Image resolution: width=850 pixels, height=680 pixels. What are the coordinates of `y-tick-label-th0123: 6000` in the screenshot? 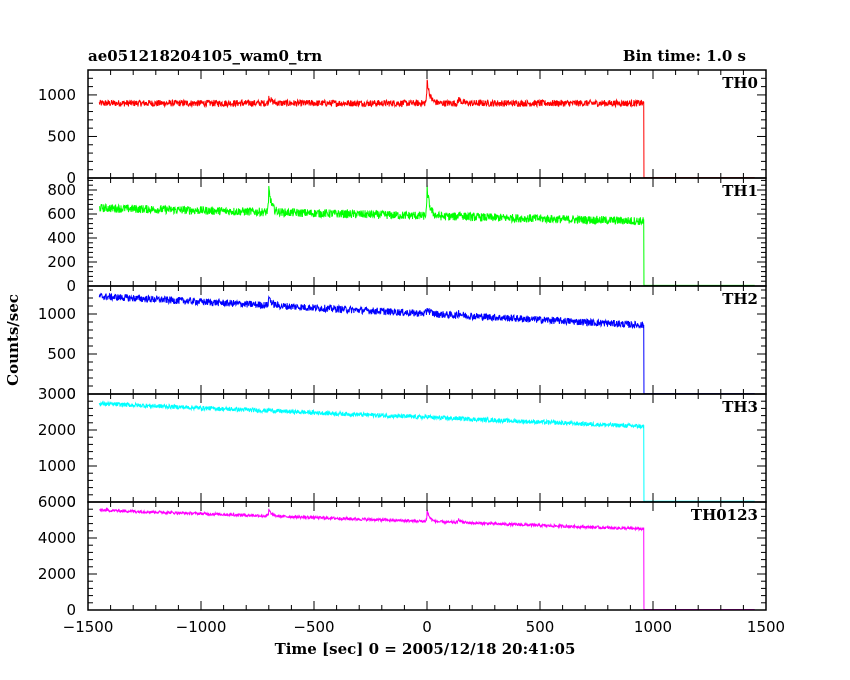 It's located at (57, 502).